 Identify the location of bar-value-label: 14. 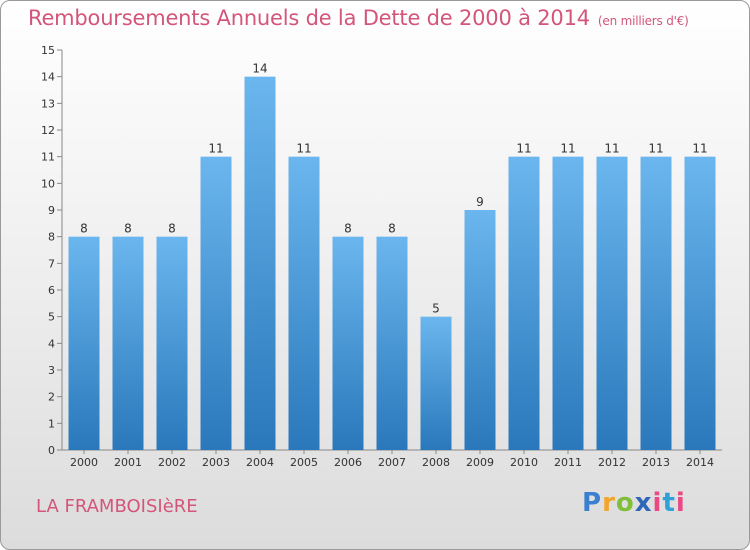
(259, 69).